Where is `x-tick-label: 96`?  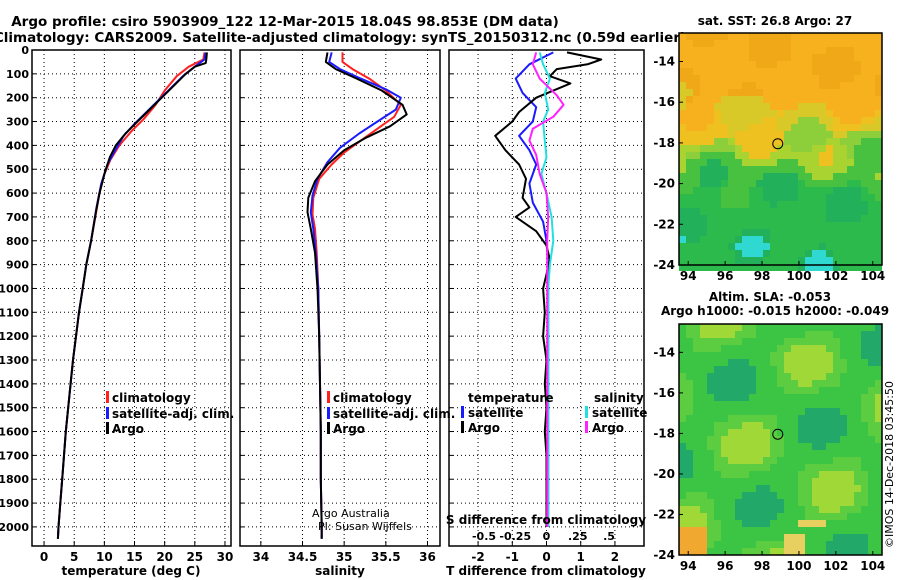
x-tick-label: 96 is located at coordinates (725, 276).